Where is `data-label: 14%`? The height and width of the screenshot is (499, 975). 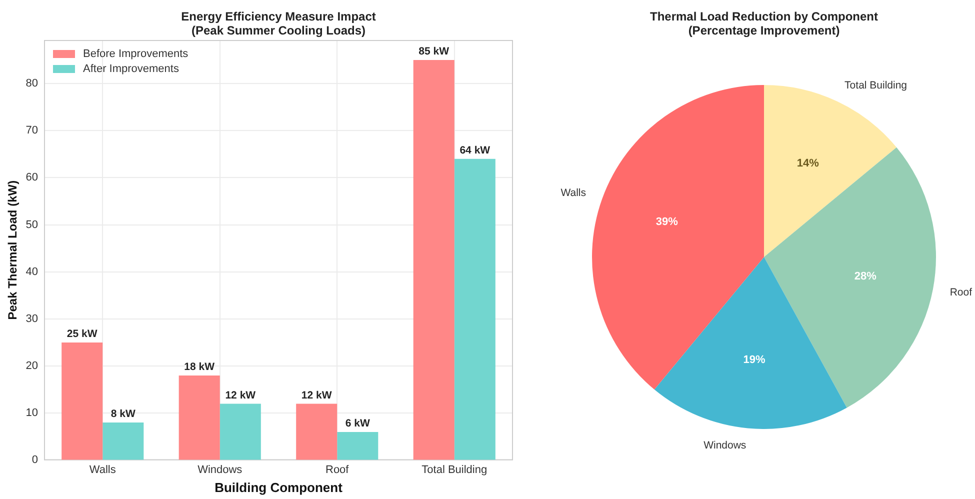
data-label: 14% is located at coordinates (808, 164).